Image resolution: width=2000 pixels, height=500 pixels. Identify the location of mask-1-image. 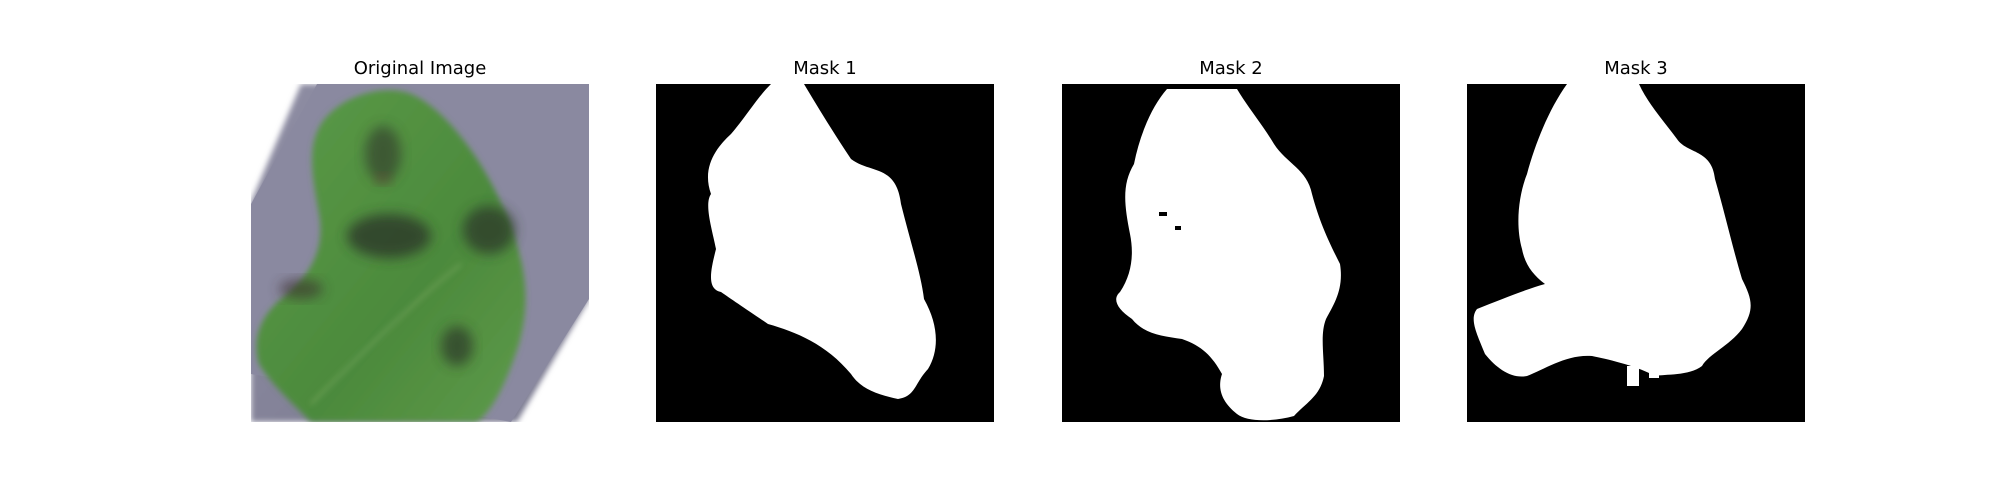
(825, 253).